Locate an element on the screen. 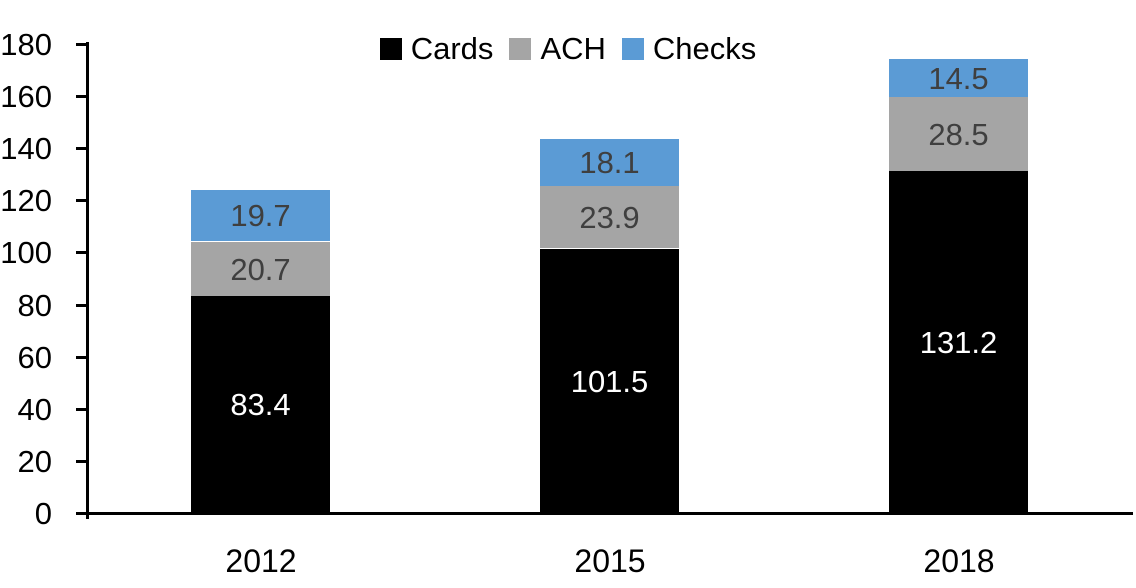 This screenshot has width=1136, height=588. y-axis-tick-label: 60 is located at coordinates (34, 357).